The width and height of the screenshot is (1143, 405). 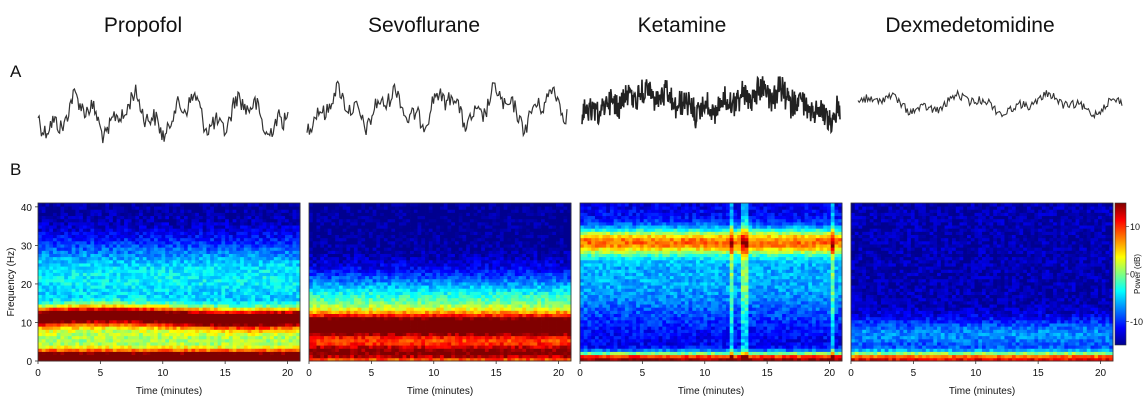 I want to click on colorbar-tick-label: 10, so click(x=1135, y=227).